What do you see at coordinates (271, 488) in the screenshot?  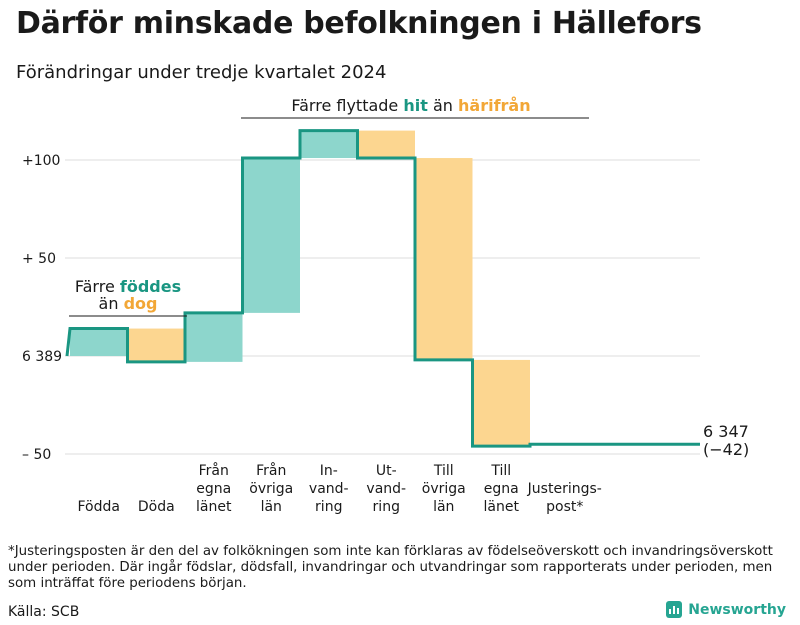 I see `category-label: Från övriga län` at bounding box center [271, 488].